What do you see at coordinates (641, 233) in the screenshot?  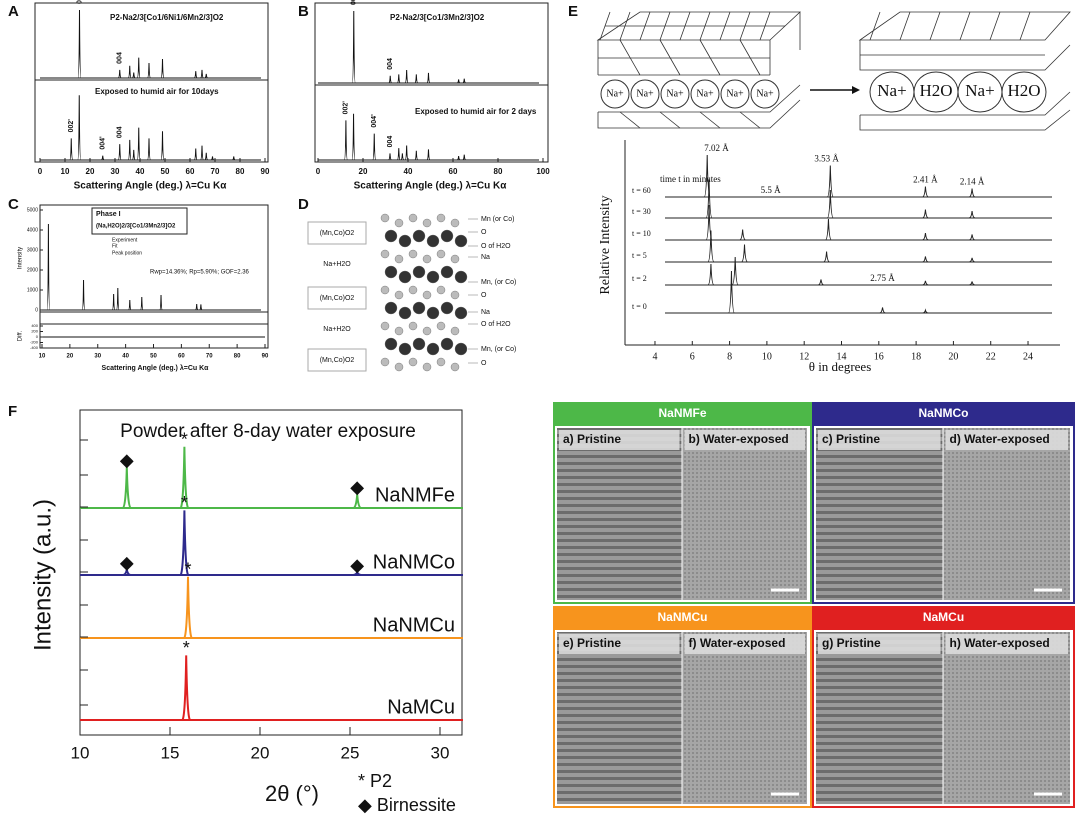 I see `series-label: t = 10` at bounding box center [641, 233].